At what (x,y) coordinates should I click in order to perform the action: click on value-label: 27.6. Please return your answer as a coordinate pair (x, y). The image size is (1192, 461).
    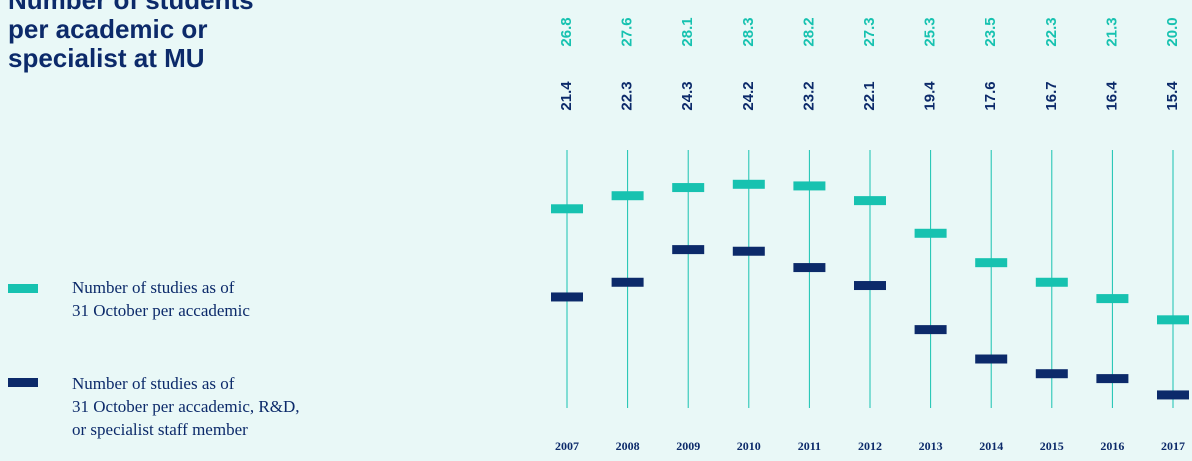
    Looking at the image, I should click on (627, 31).